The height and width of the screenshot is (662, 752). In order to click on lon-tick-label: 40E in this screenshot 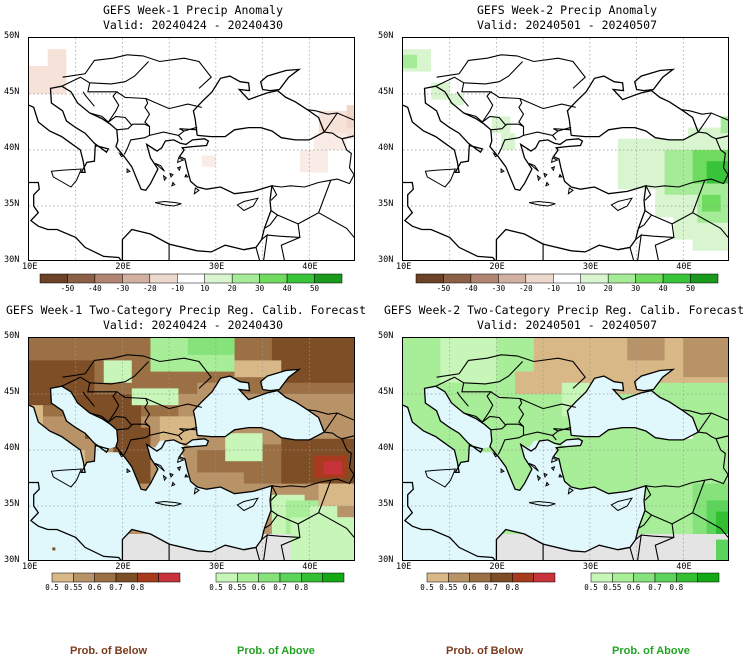, I will do `click(684, 267)`.